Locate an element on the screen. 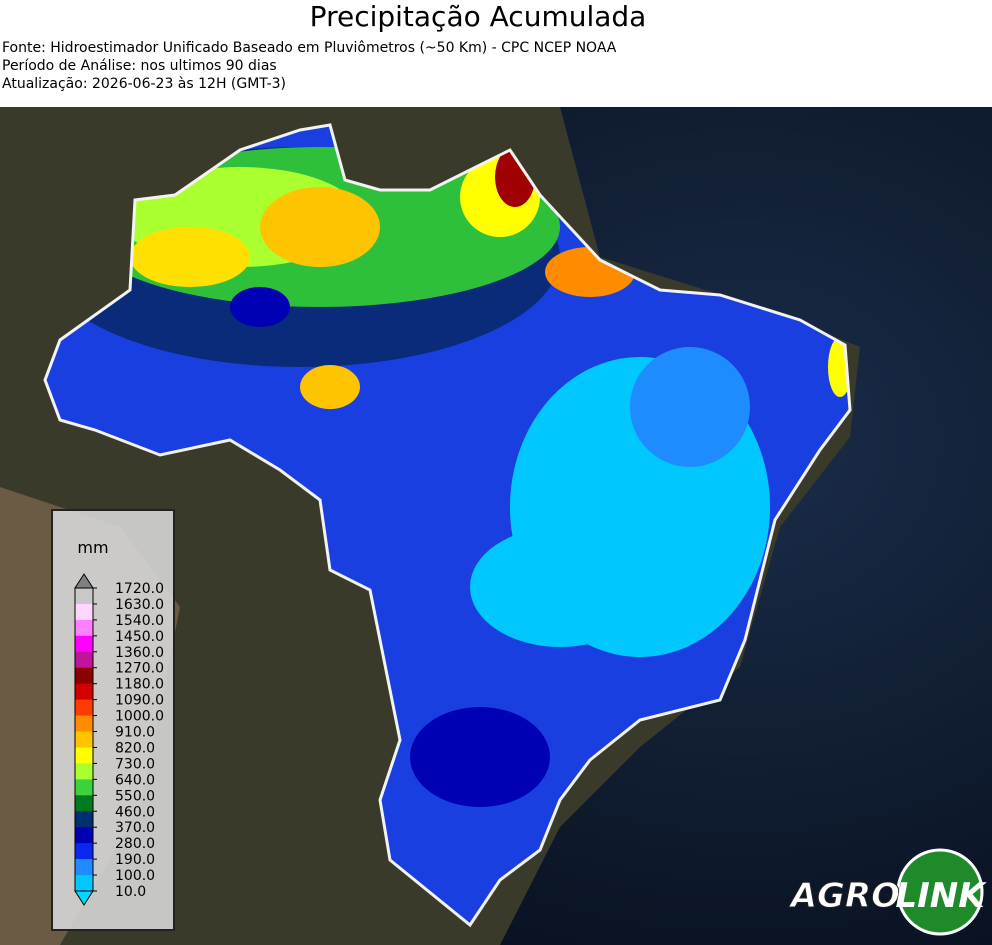 The image size is (992, 945). tick-label: 1720.0 is located at coordinates (139, 589).